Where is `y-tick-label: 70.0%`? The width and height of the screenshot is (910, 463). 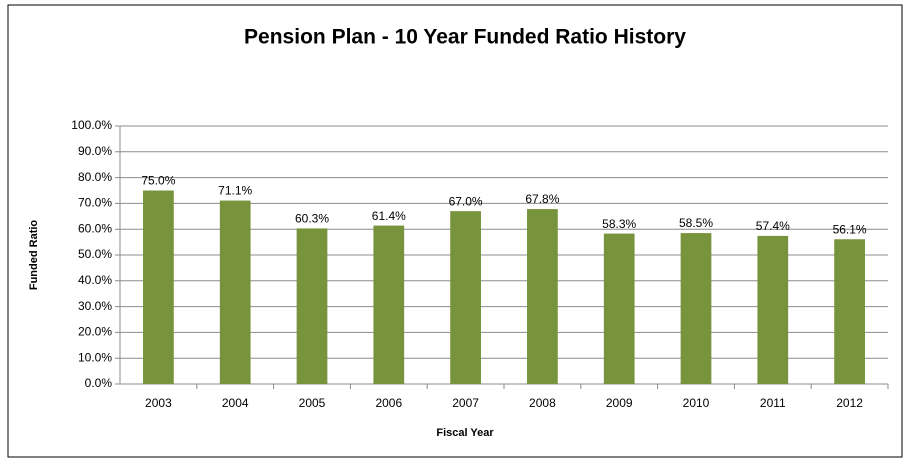 y-tick-label: 70.0% is located at coordinates (95, 203).